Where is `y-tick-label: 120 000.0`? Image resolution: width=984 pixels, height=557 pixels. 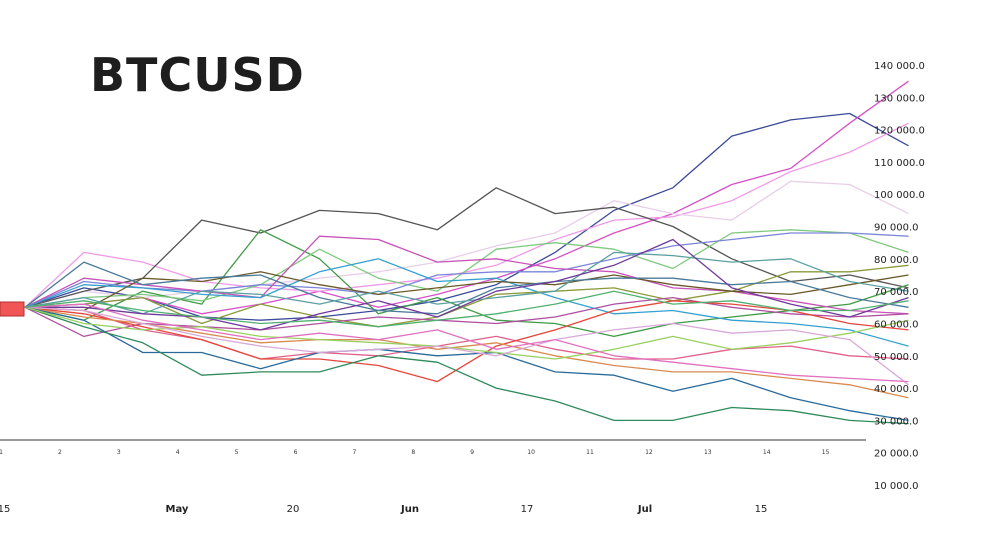 y-tick-label: 120 000.0 is located at coordinates (899, 131).